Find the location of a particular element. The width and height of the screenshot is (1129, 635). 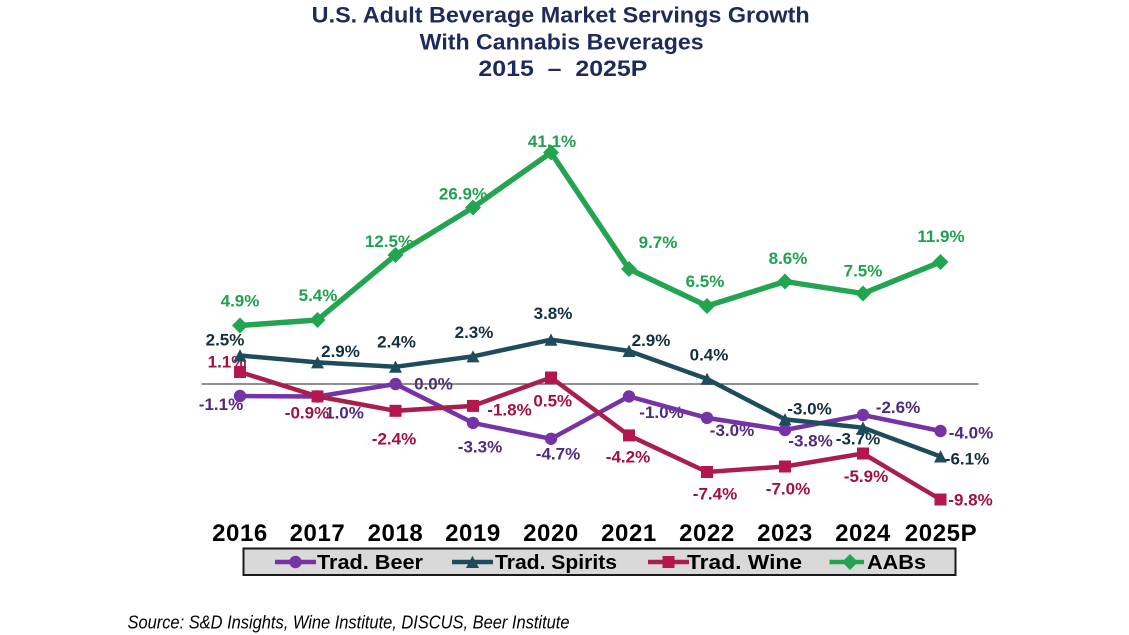

svg-text: 2023 is located at coordinates (785, 533).